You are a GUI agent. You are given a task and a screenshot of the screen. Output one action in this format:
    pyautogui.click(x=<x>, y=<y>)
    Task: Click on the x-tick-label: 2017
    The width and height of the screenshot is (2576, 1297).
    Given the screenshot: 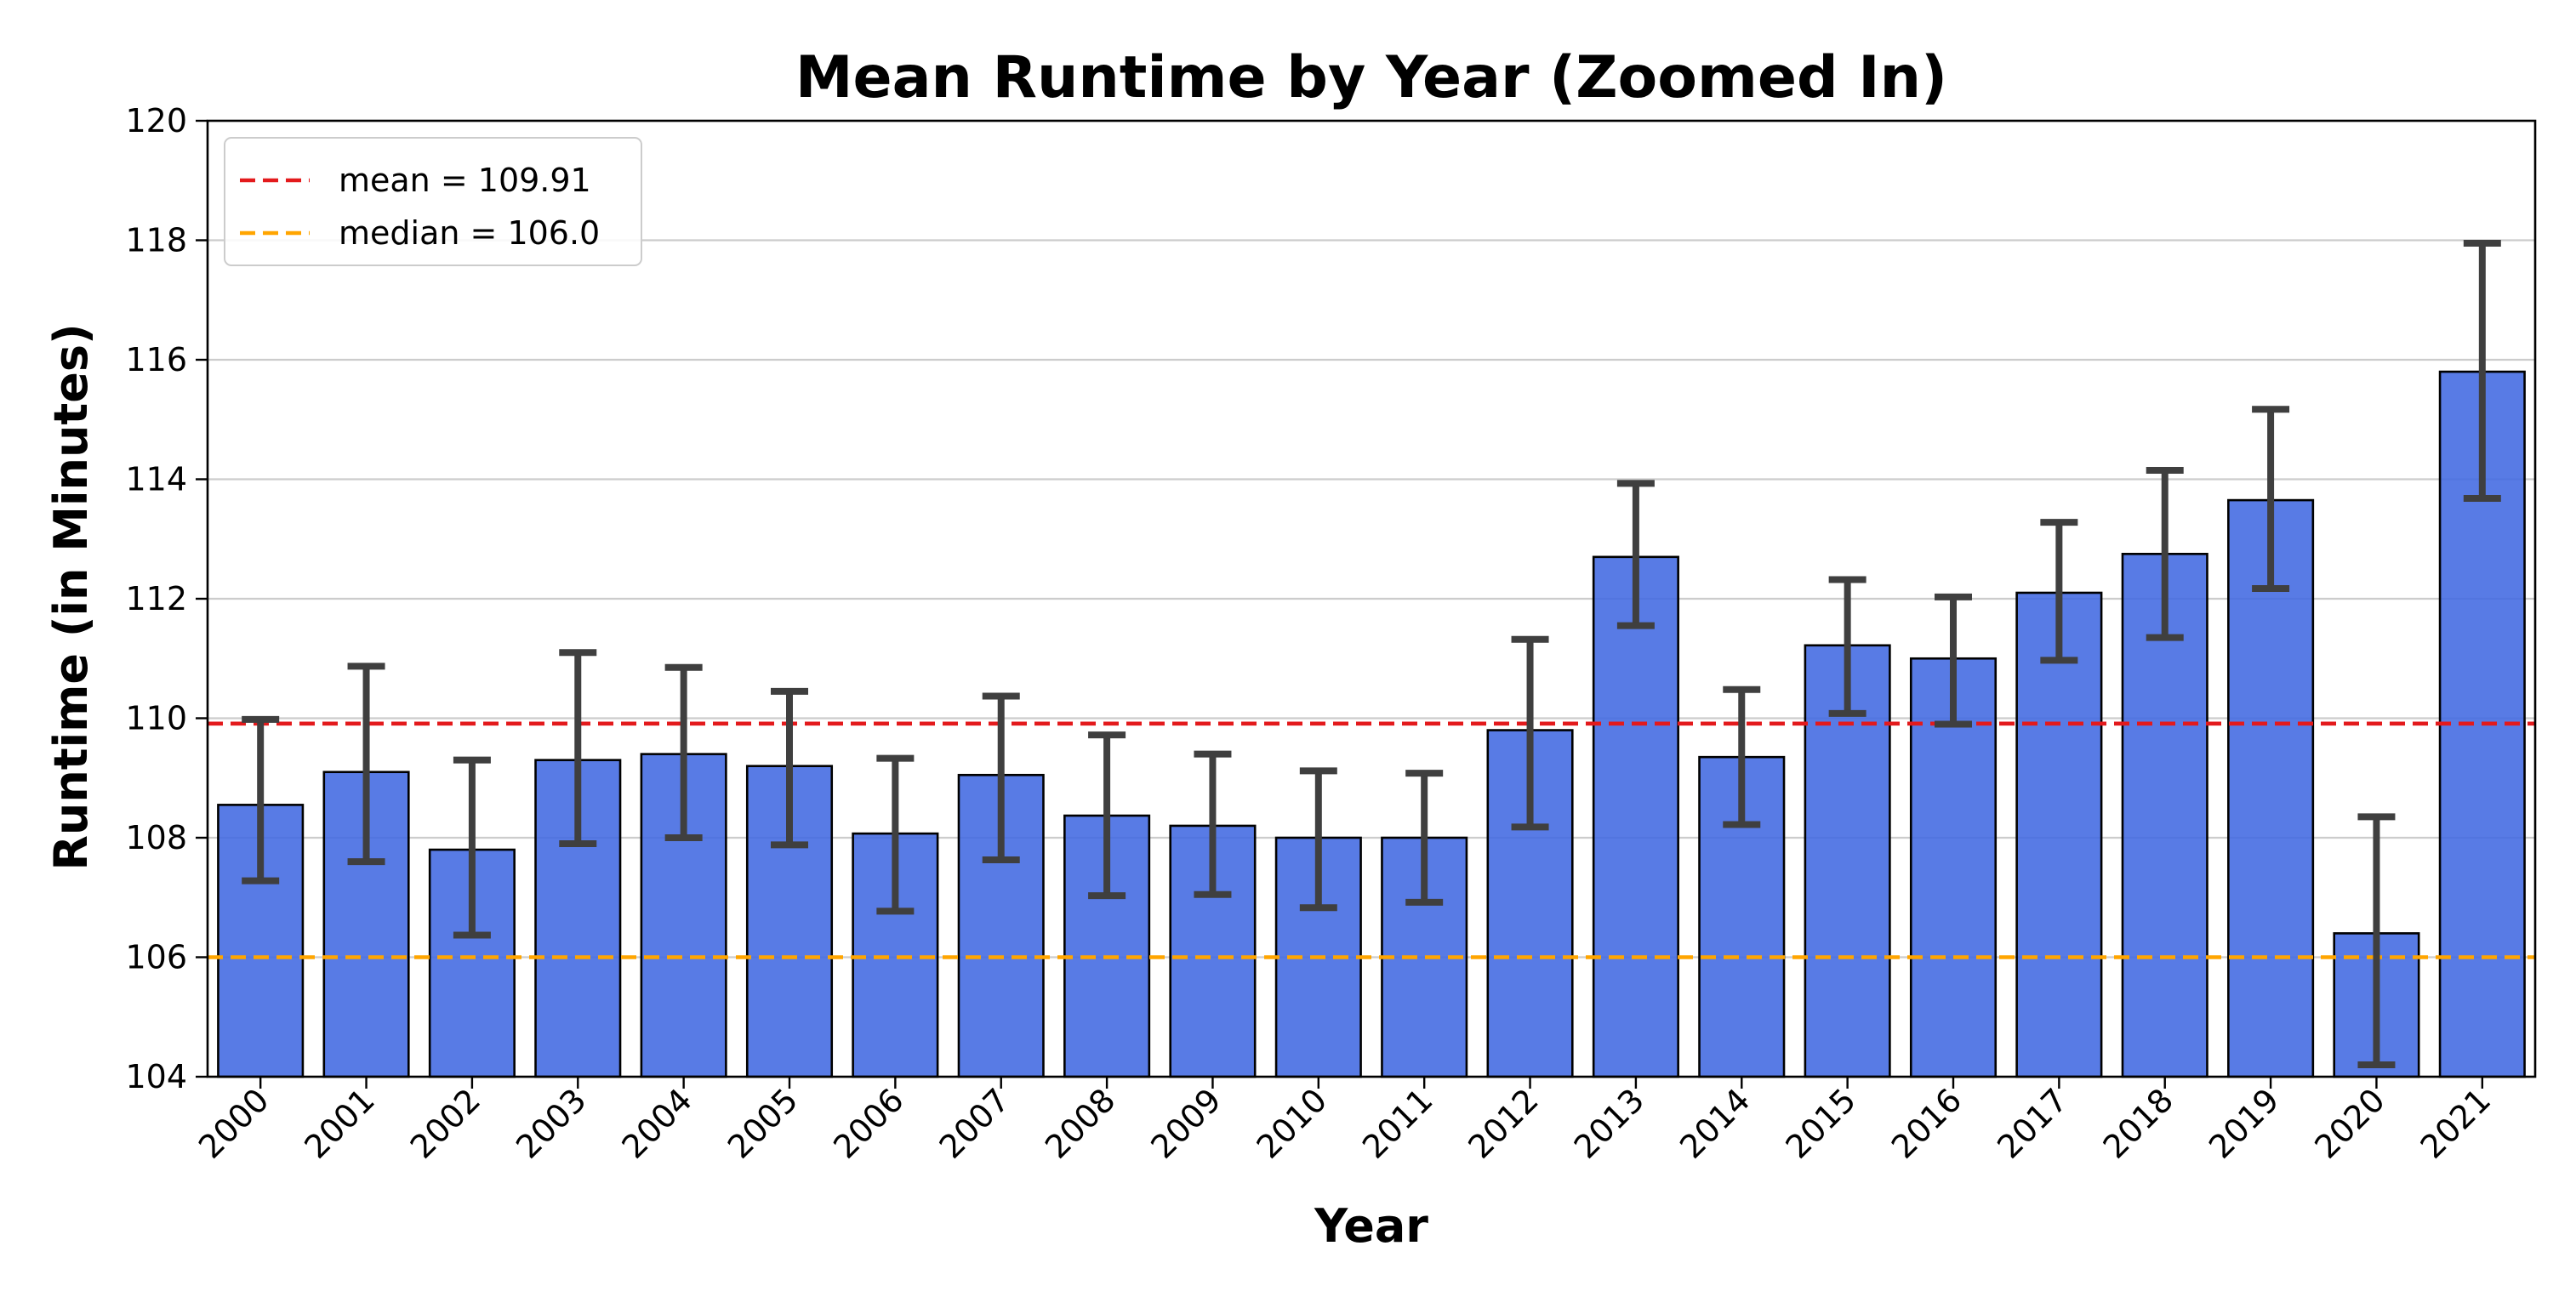 What is the action you would take?
    pyautogui.click(x=2033, y=1123)
    